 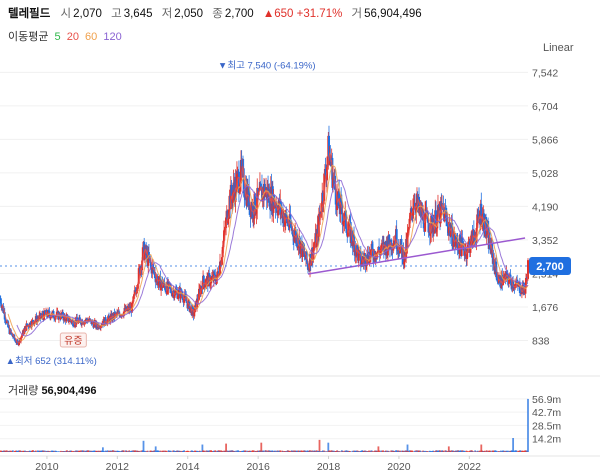 What do you see at coordinates (112, 37) in the screenshot?
I see `ma-legend-120: 120` at bounding box center [112, 37].